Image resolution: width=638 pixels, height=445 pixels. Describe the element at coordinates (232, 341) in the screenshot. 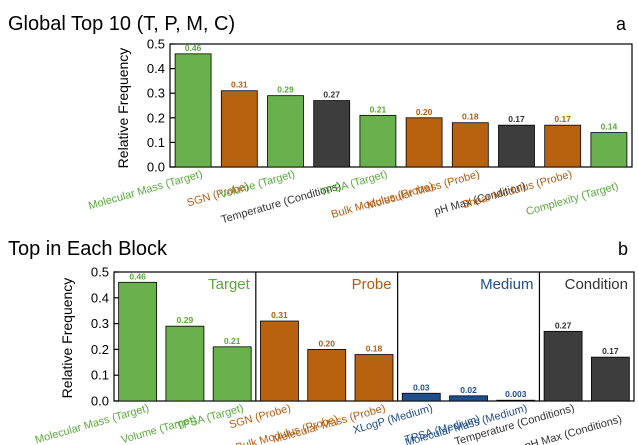

I see `panel-b-value-label: 0.21` at that location.